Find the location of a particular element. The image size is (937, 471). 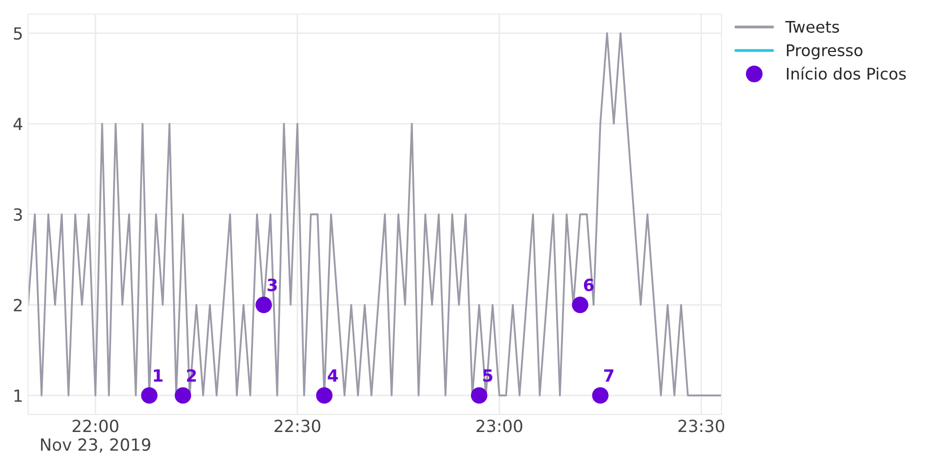

annotation: 7 is located at coordinates (609, 375).